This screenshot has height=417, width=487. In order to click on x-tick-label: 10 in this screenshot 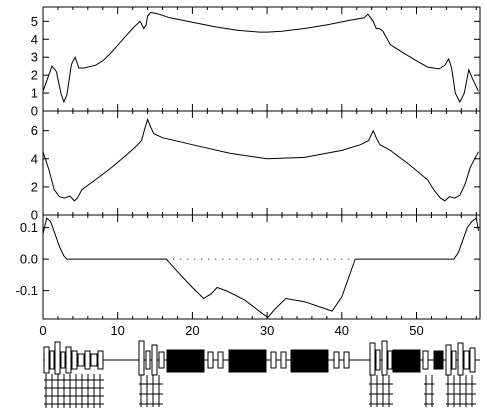, I will do `click(117, 330)`.